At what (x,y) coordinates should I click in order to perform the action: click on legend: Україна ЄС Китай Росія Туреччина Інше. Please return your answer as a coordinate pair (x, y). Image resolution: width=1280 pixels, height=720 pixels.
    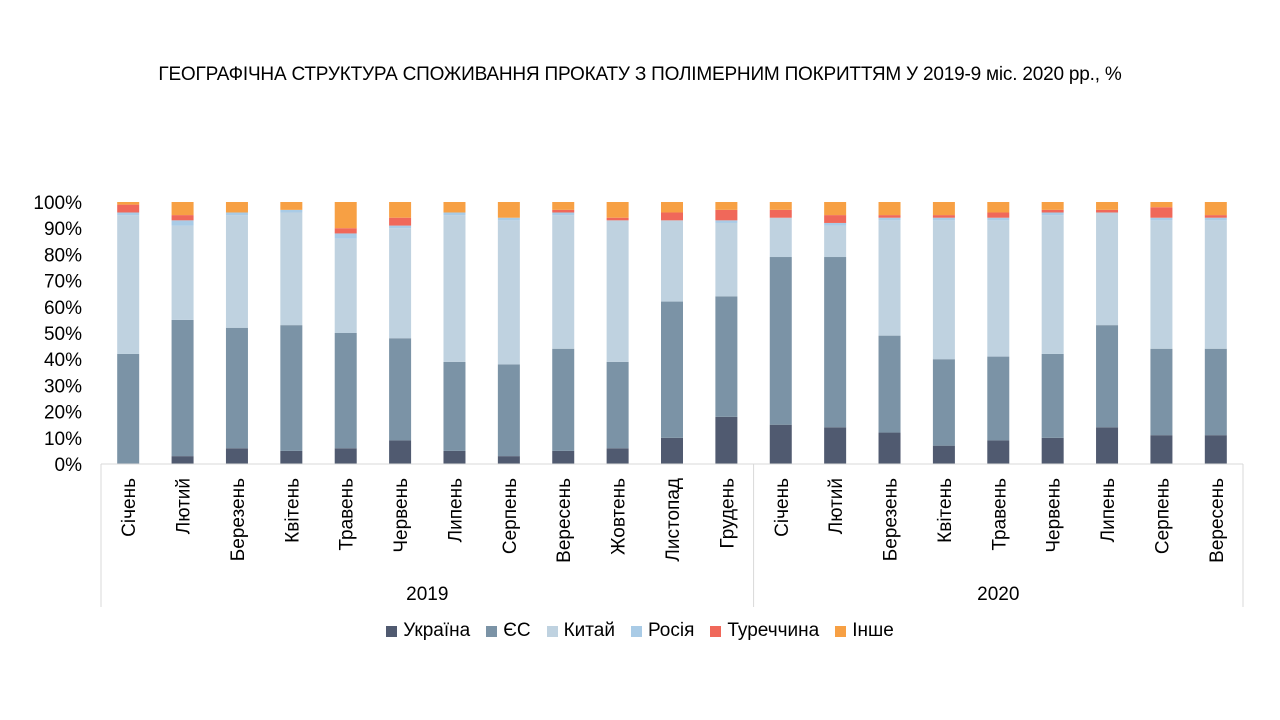
    Looking at the image, I should click on (640, 631).